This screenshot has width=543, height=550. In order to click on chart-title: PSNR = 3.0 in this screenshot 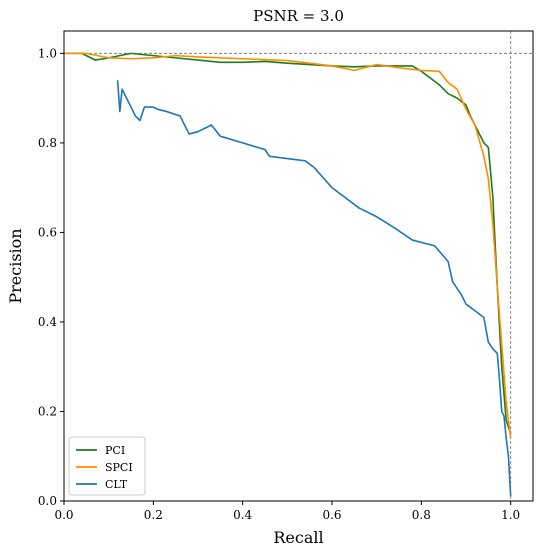, I will do `click(298, 16)`.